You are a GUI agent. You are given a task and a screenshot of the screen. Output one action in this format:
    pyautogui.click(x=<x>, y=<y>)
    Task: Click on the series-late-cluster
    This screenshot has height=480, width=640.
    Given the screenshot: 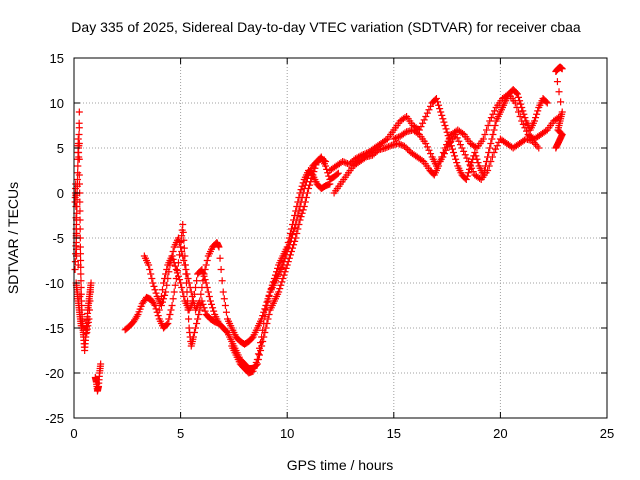 What is the action you would take?
    pyautogui.click(x=559, y=107)
    